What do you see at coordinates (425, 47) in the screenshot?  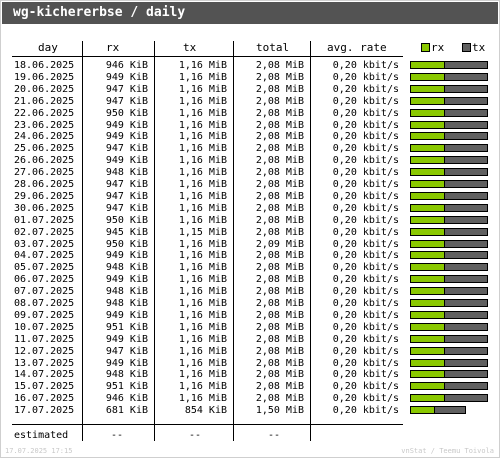 I see `legend-rx-swatch` at bounding box center [425, 47].